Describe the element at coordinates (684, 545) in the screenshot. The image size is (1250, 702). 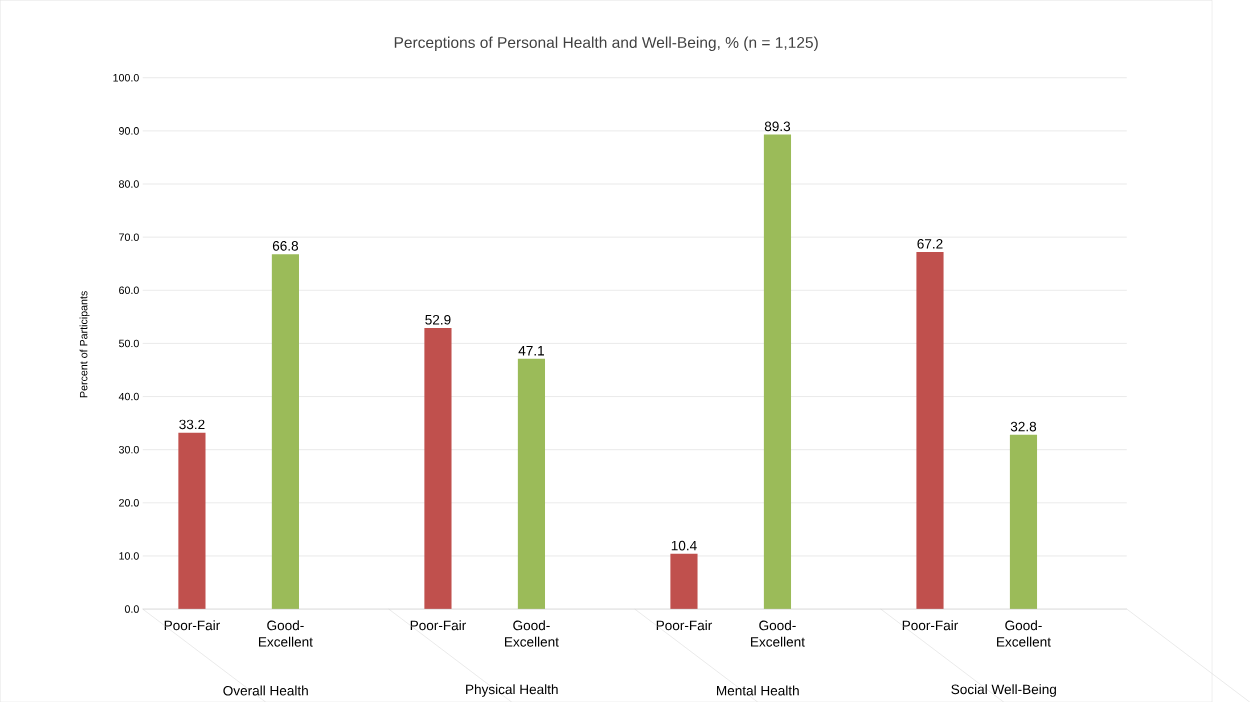
I see `data-label: 10.4` at that location.